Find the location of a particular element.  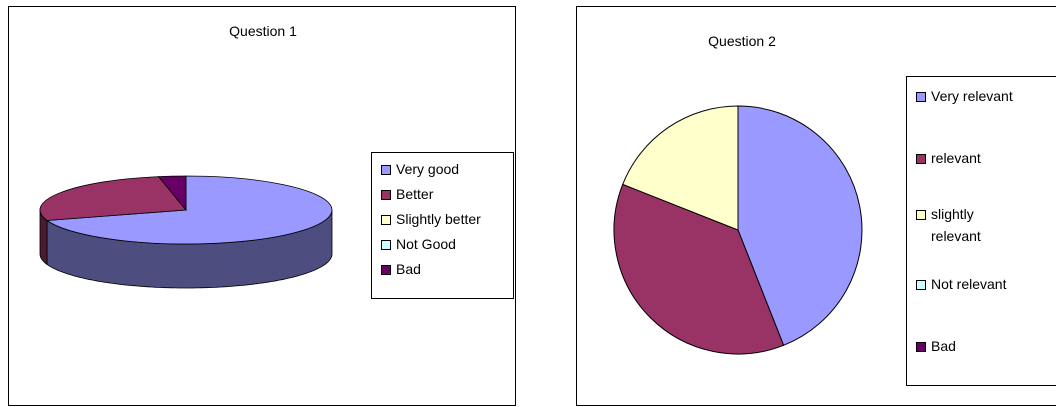

pie-plot is located at coordinates (738, 230).